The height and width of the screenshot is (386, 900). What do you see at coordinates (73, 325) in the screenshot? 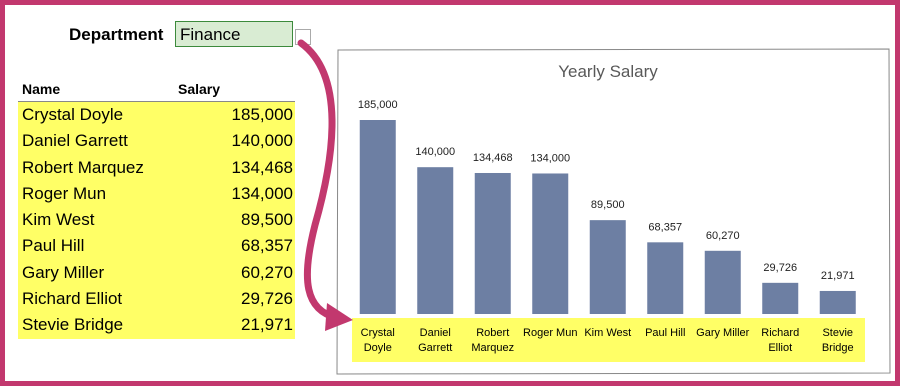
I see `table-cell: Stevie Bridge` at bounding box center [73, 325].